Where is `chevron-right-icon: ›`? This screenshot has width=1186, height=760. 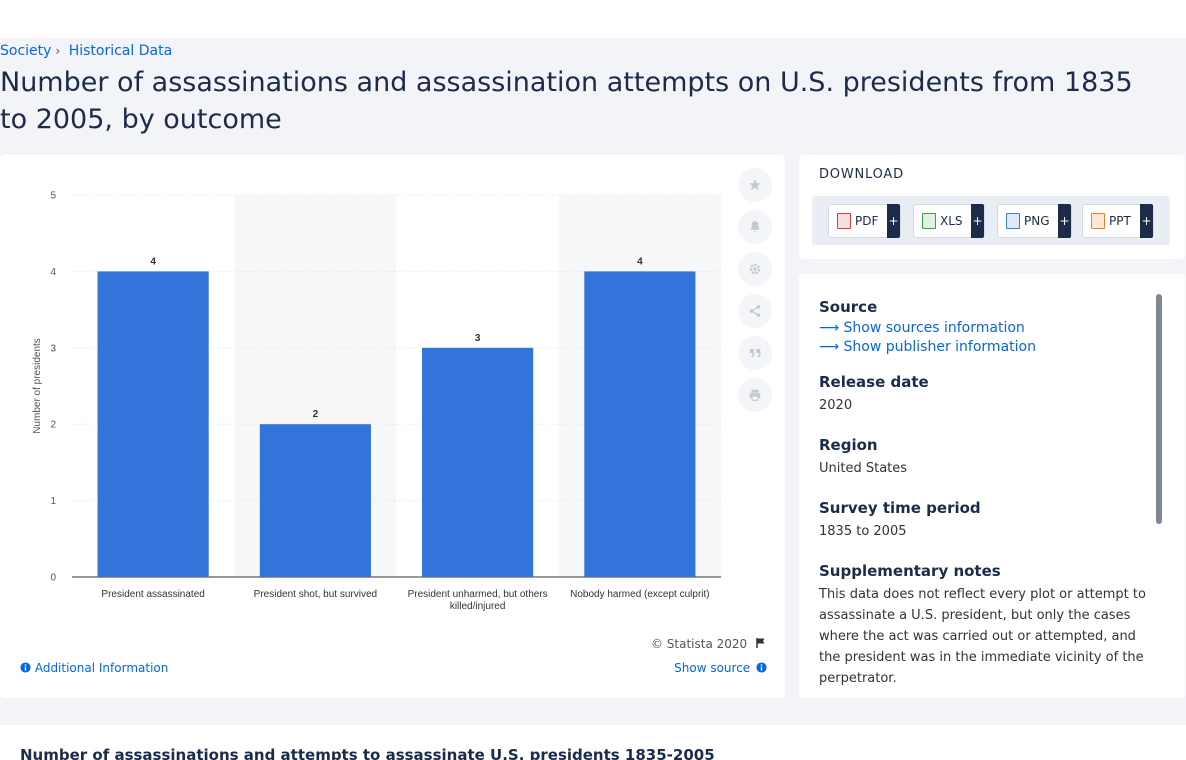 chevron-right-icon: › is located at coordinates (58, 51).